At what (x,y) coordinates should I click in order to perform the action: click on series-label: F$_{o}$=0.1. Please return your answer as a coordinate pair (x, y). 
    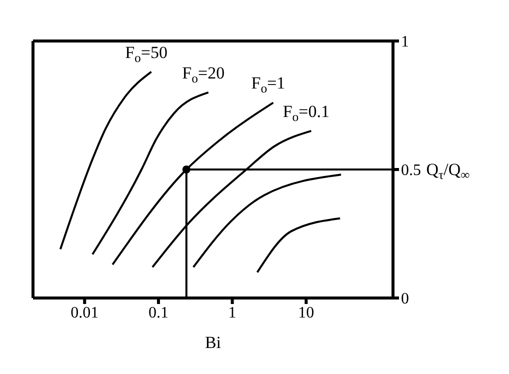
    Looking at the image, I should click on (306, 113).